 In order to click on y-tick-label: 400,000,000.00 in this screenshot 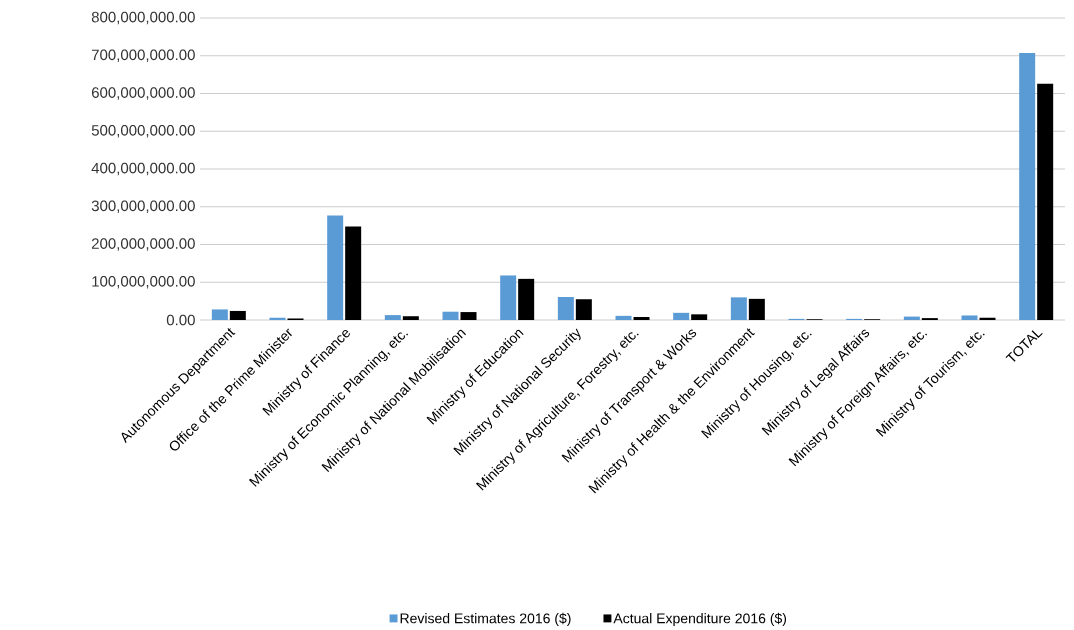, I will do `click(143, 169)`.